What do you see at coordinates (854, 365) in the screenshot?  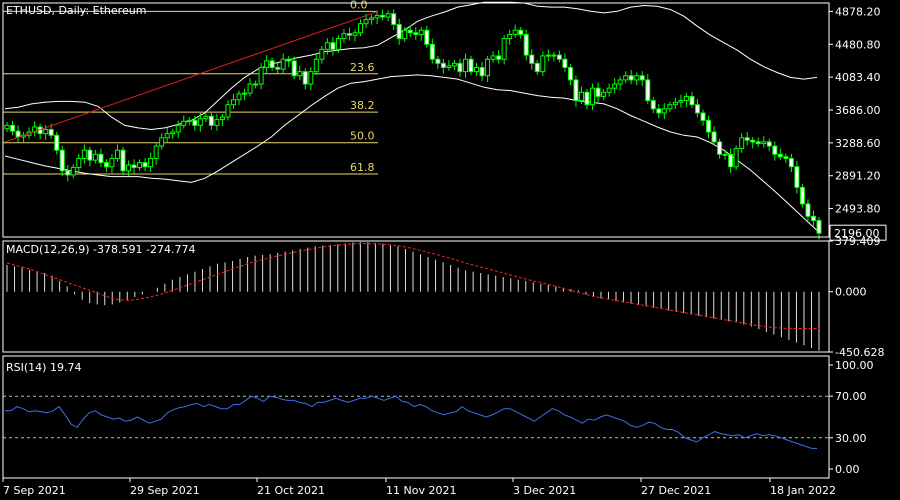 I see `rsi-tick-label: 100.00` at bounding box center [854, 365].